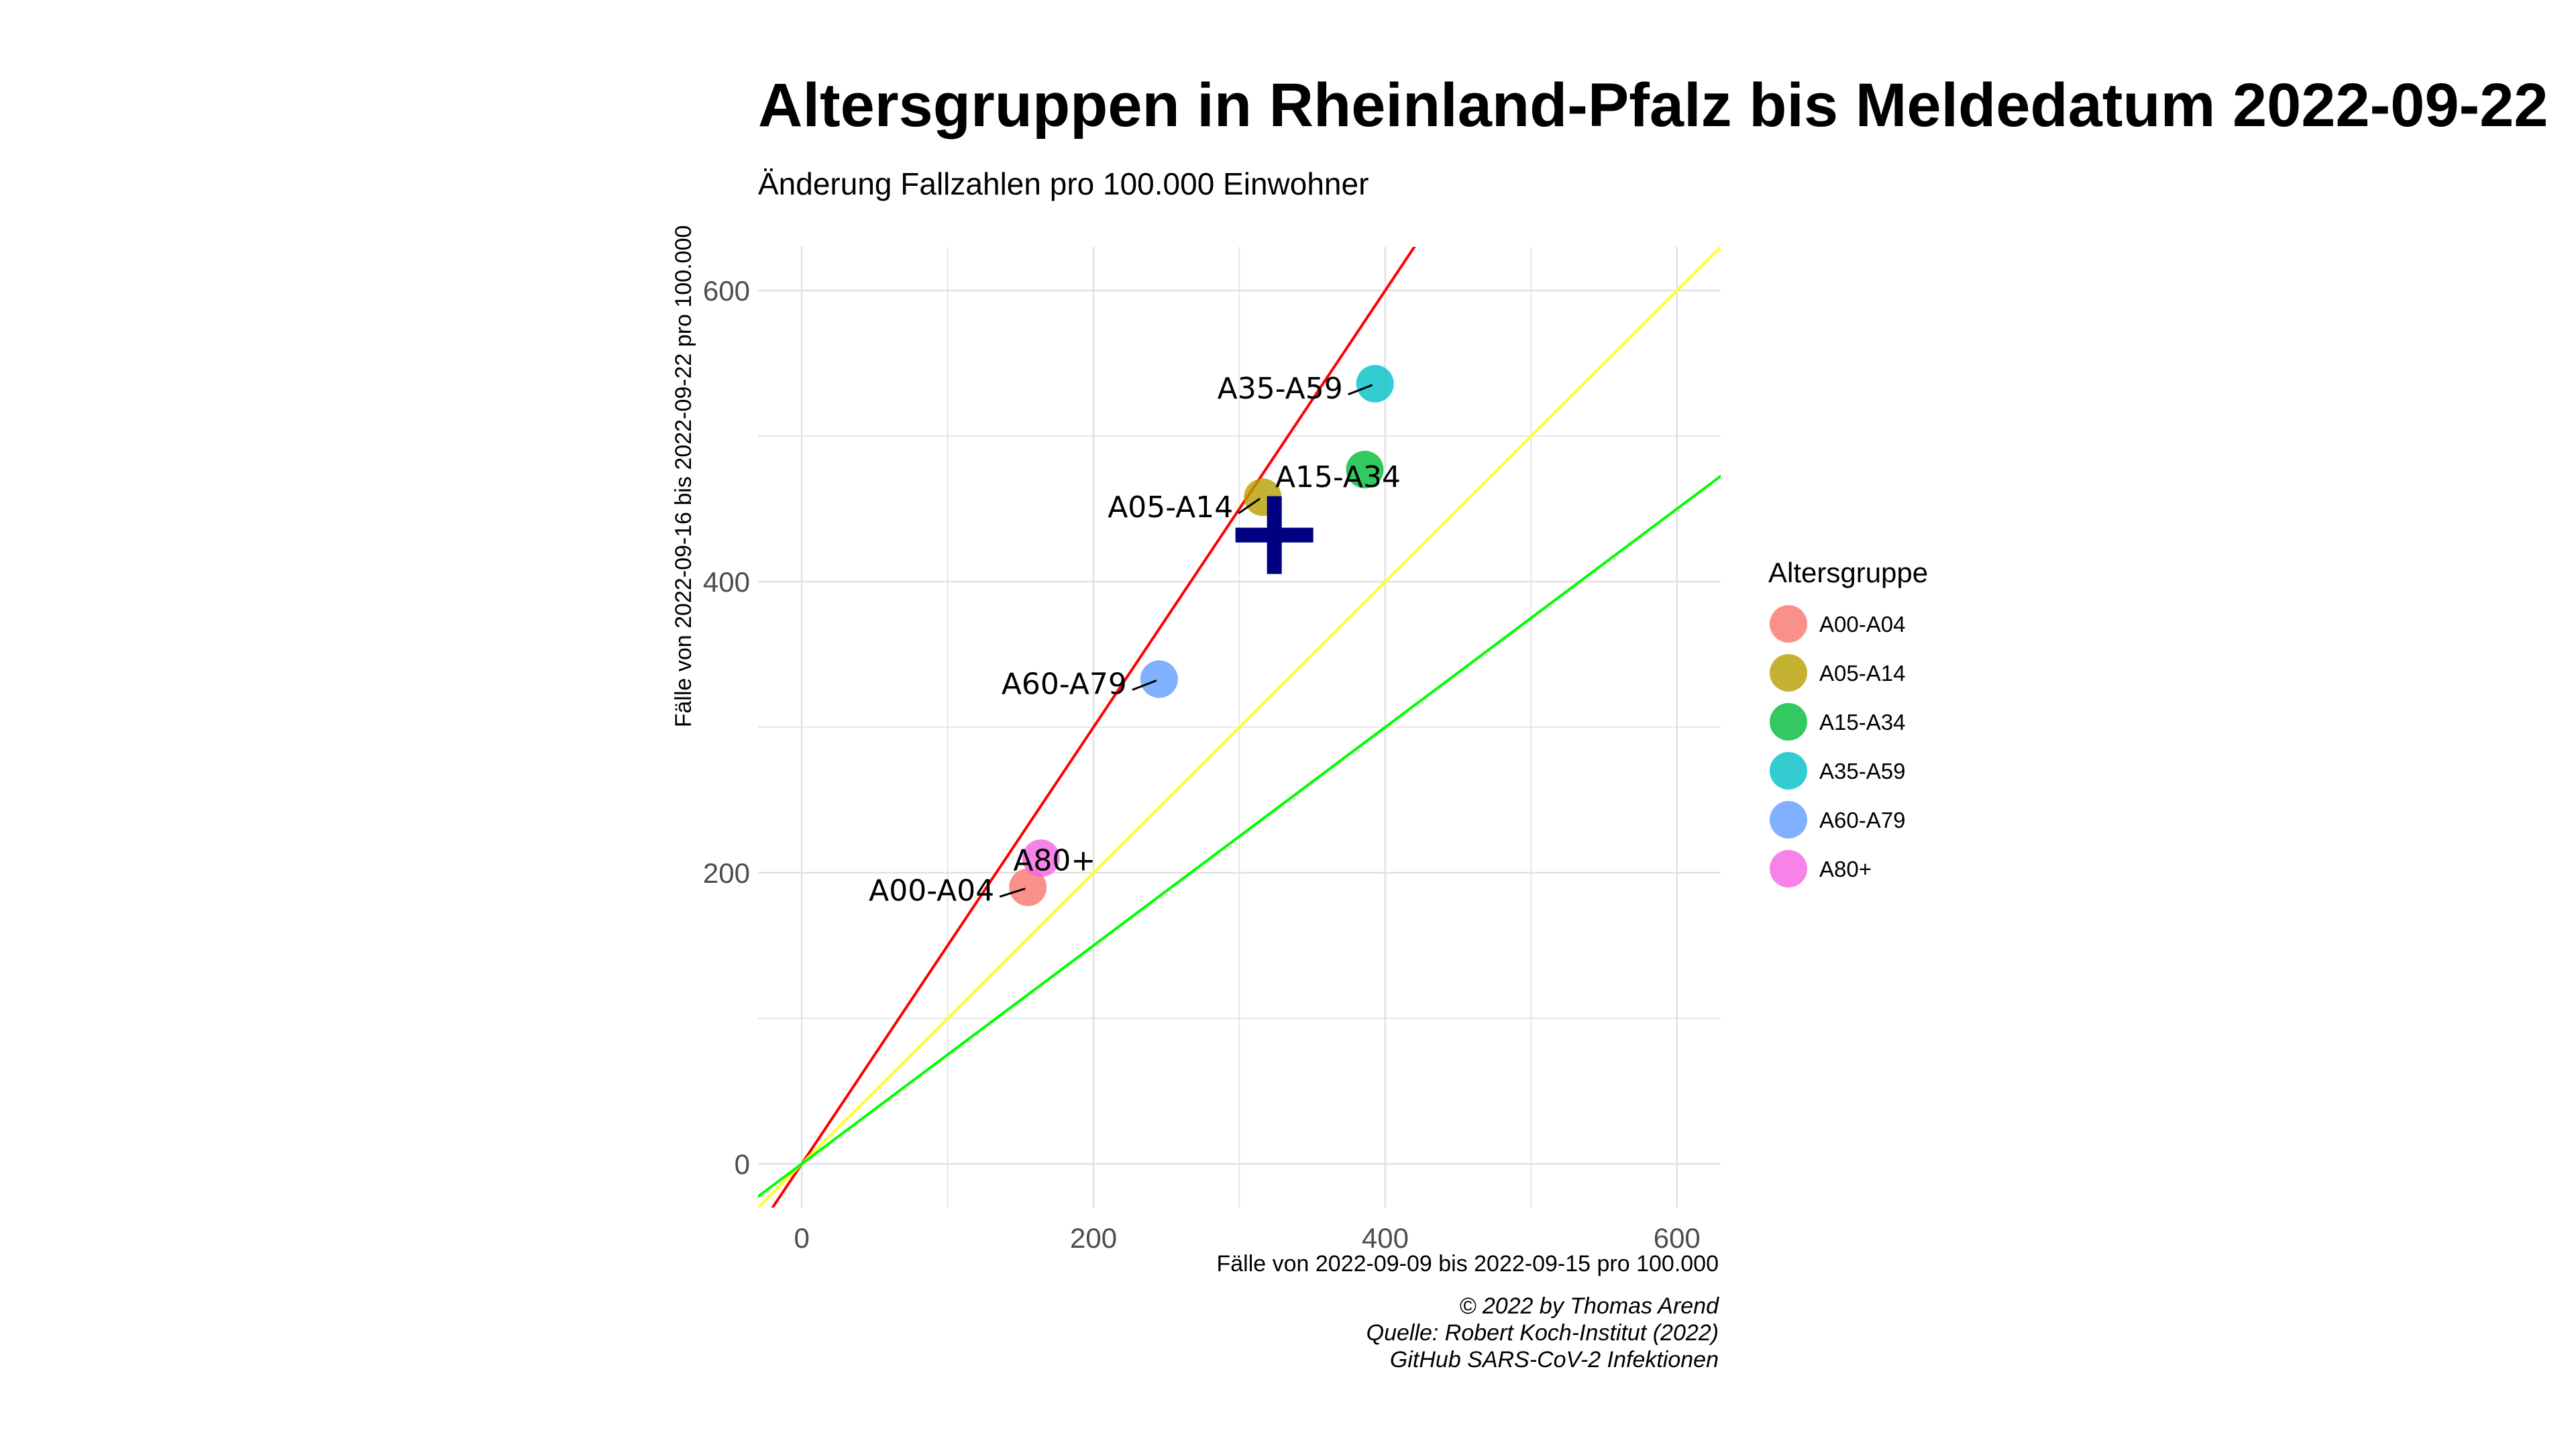 The height and width of the screenshot is (1449, 2576). I want to click on data-labels: A00-A04 A05-A14 A15-A34 A35-A59 A60-A79 A80+, so click(1135, 640).